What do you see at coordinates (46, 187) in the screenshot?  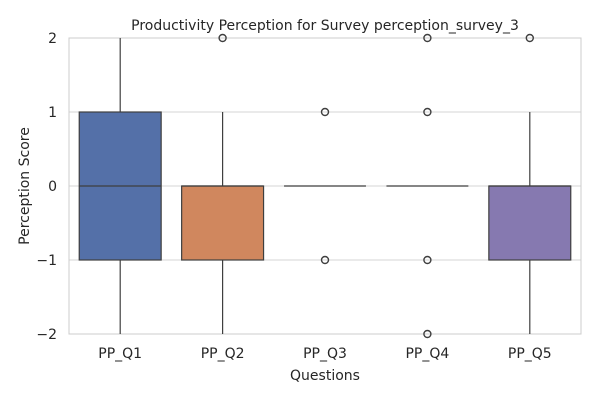 I see `y-axis-ticks: −2 −1 0 1 2` at bounding box center [46, 187].